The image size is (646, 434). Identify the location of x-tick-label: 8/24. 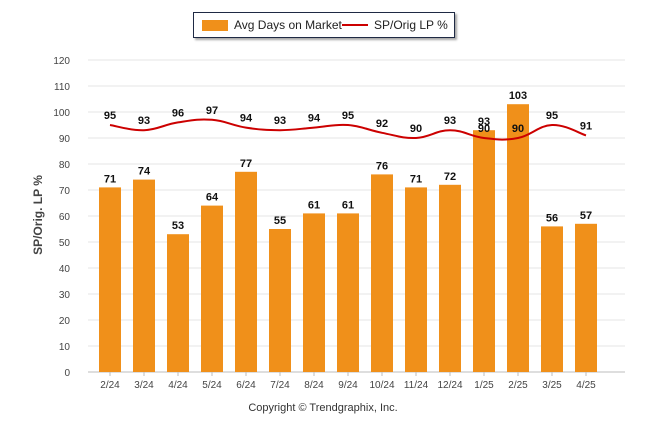
(314, 385).